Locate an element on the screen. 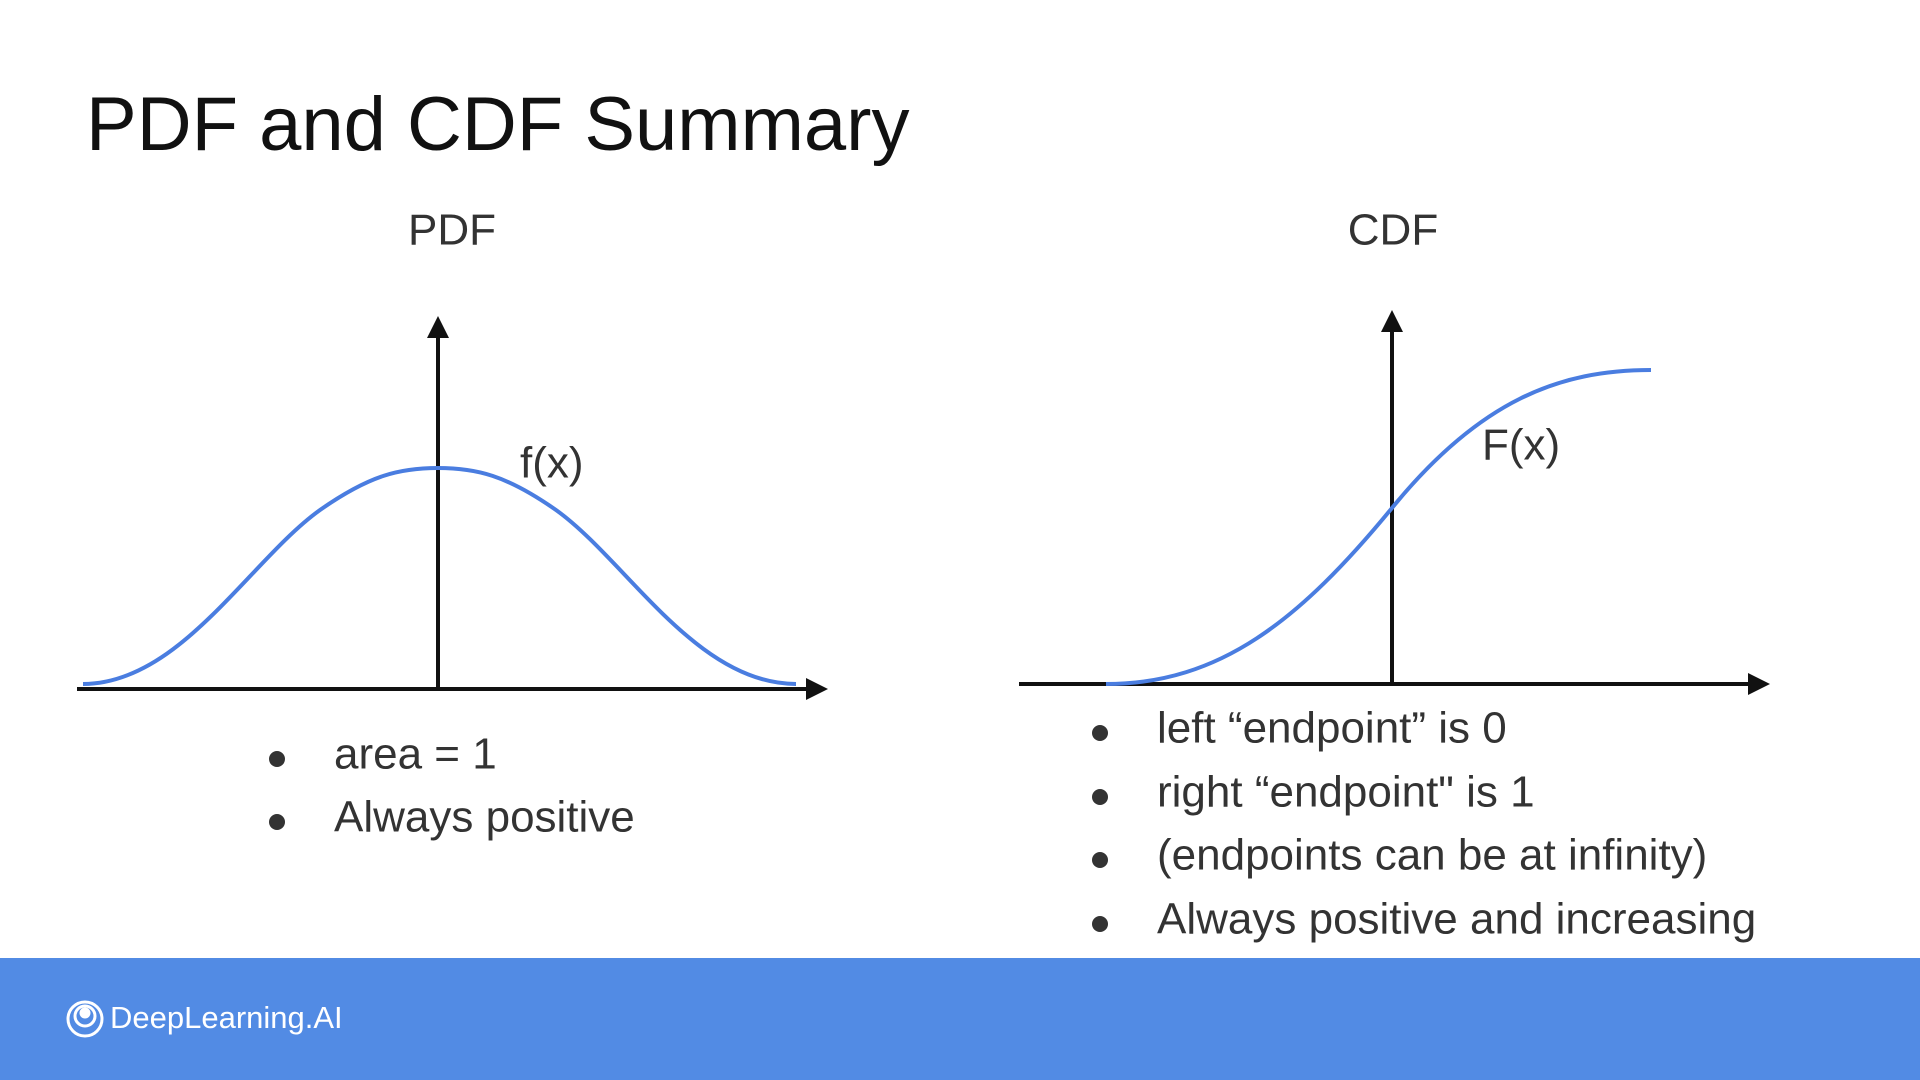 The width and height of the screenshot is (1920, 1080). cdf-axes is located at coordinates (1385, 508).